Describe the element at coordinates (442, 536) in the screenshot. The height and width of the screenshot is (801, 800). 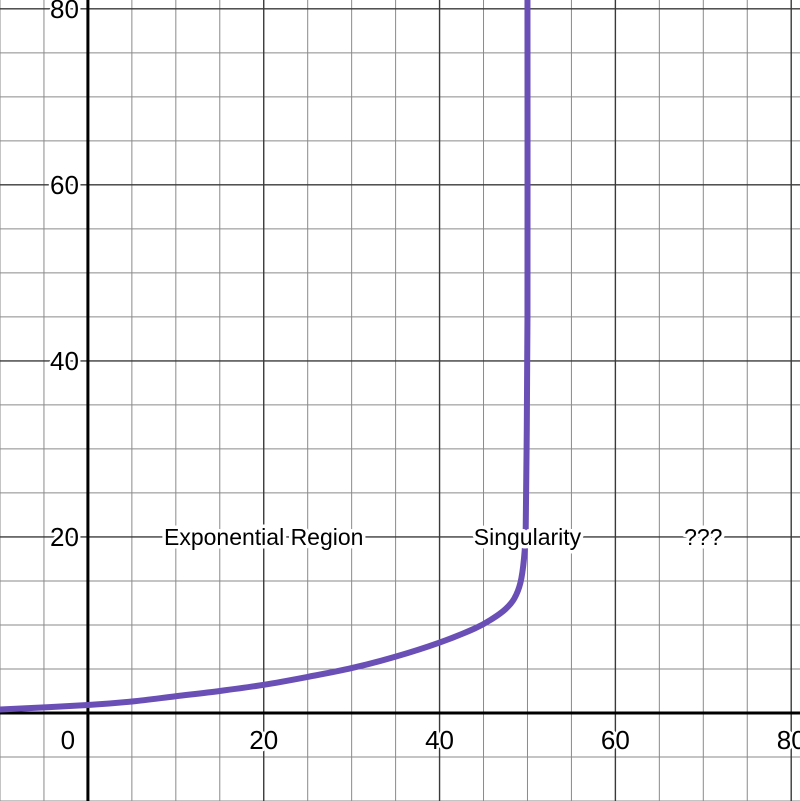
I see `annotation-layer: Exponential Region Singularity???` at that location.